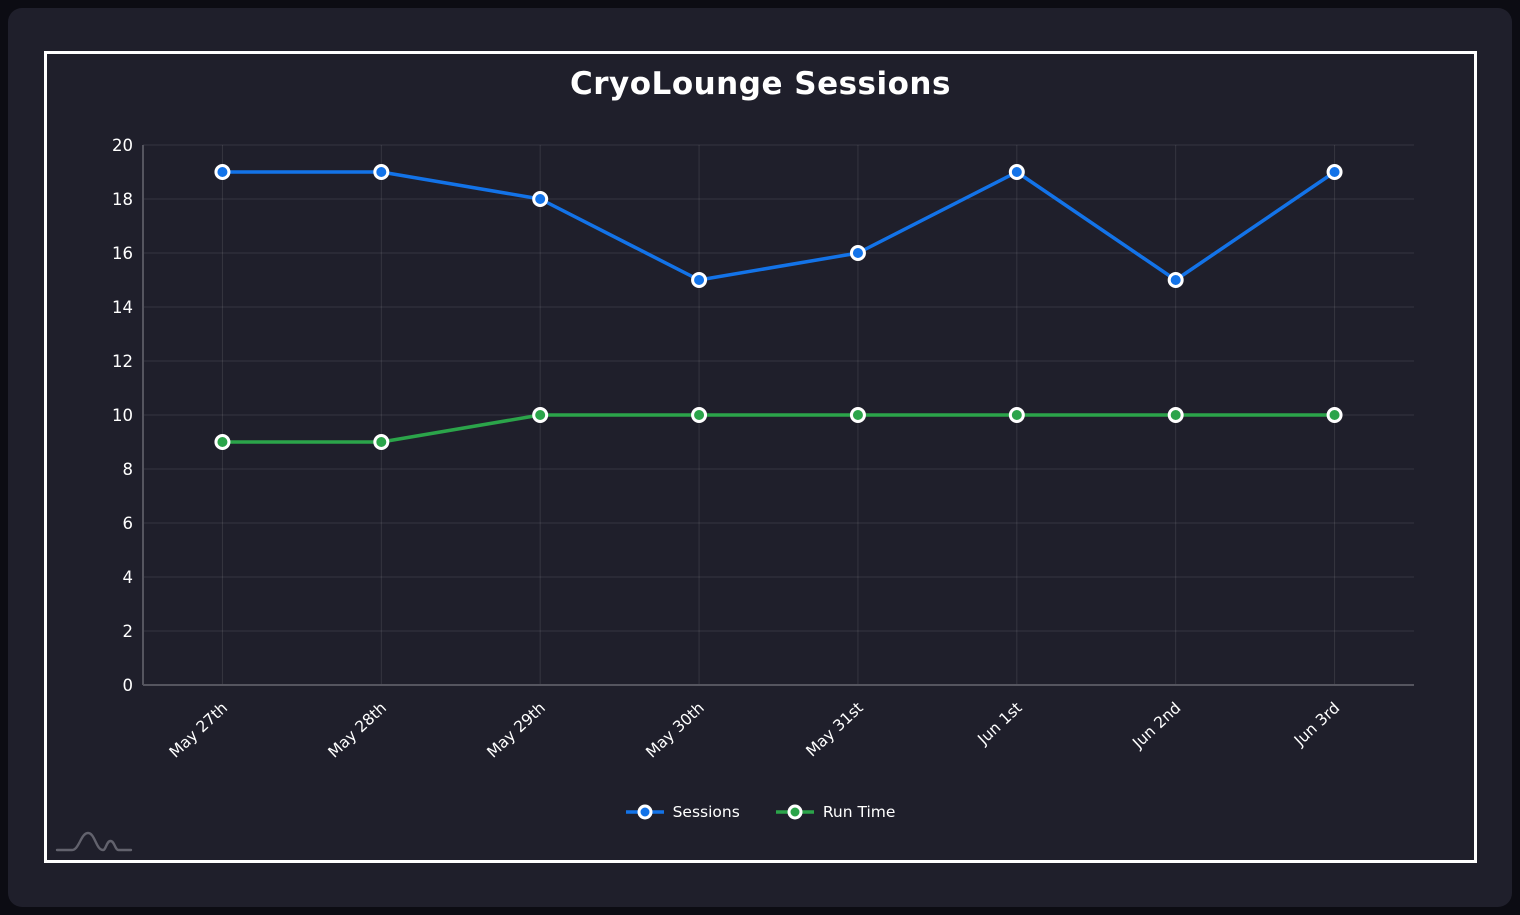  Describe the element at coordinates (760, 812) in the screenshot. I see `chart-legend: Sessions Run Time` at that location.